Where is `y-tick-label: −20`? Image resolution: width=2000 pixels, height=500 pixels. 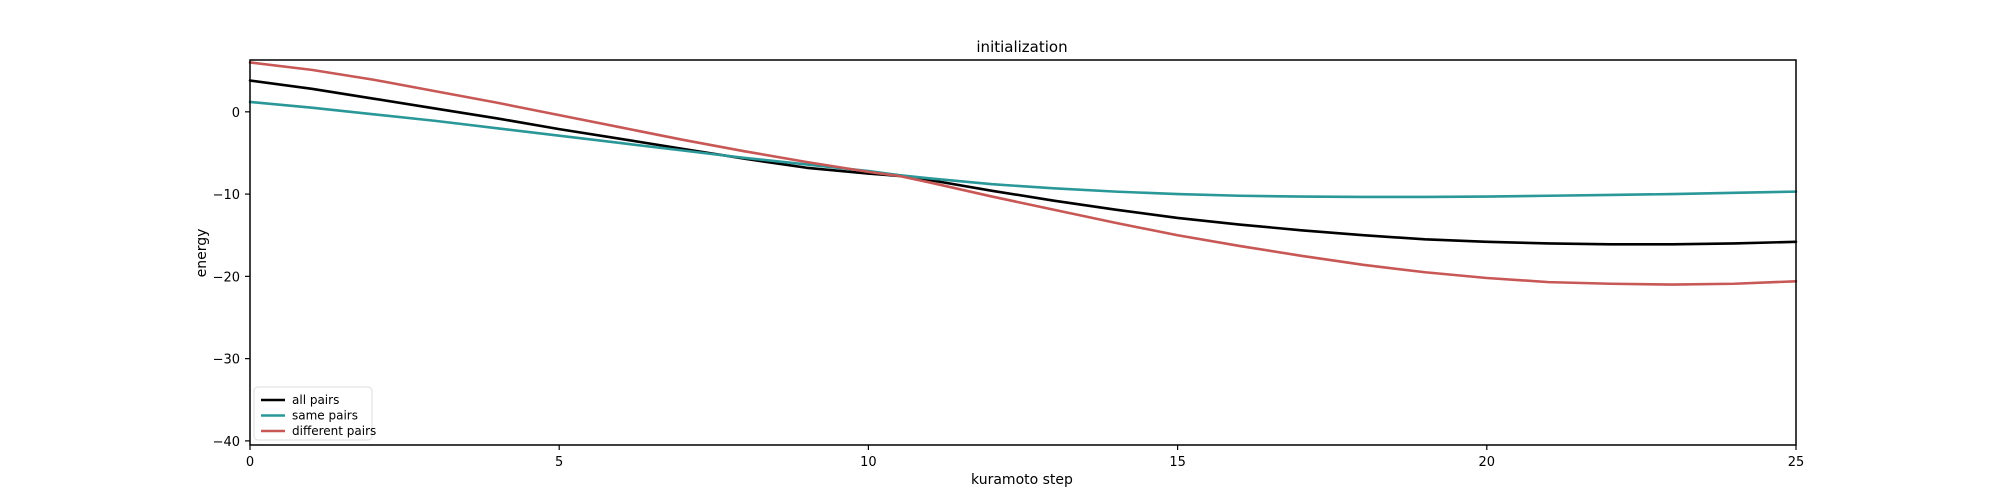
y-tick-label: −20 is located at coordinates (226, 277).